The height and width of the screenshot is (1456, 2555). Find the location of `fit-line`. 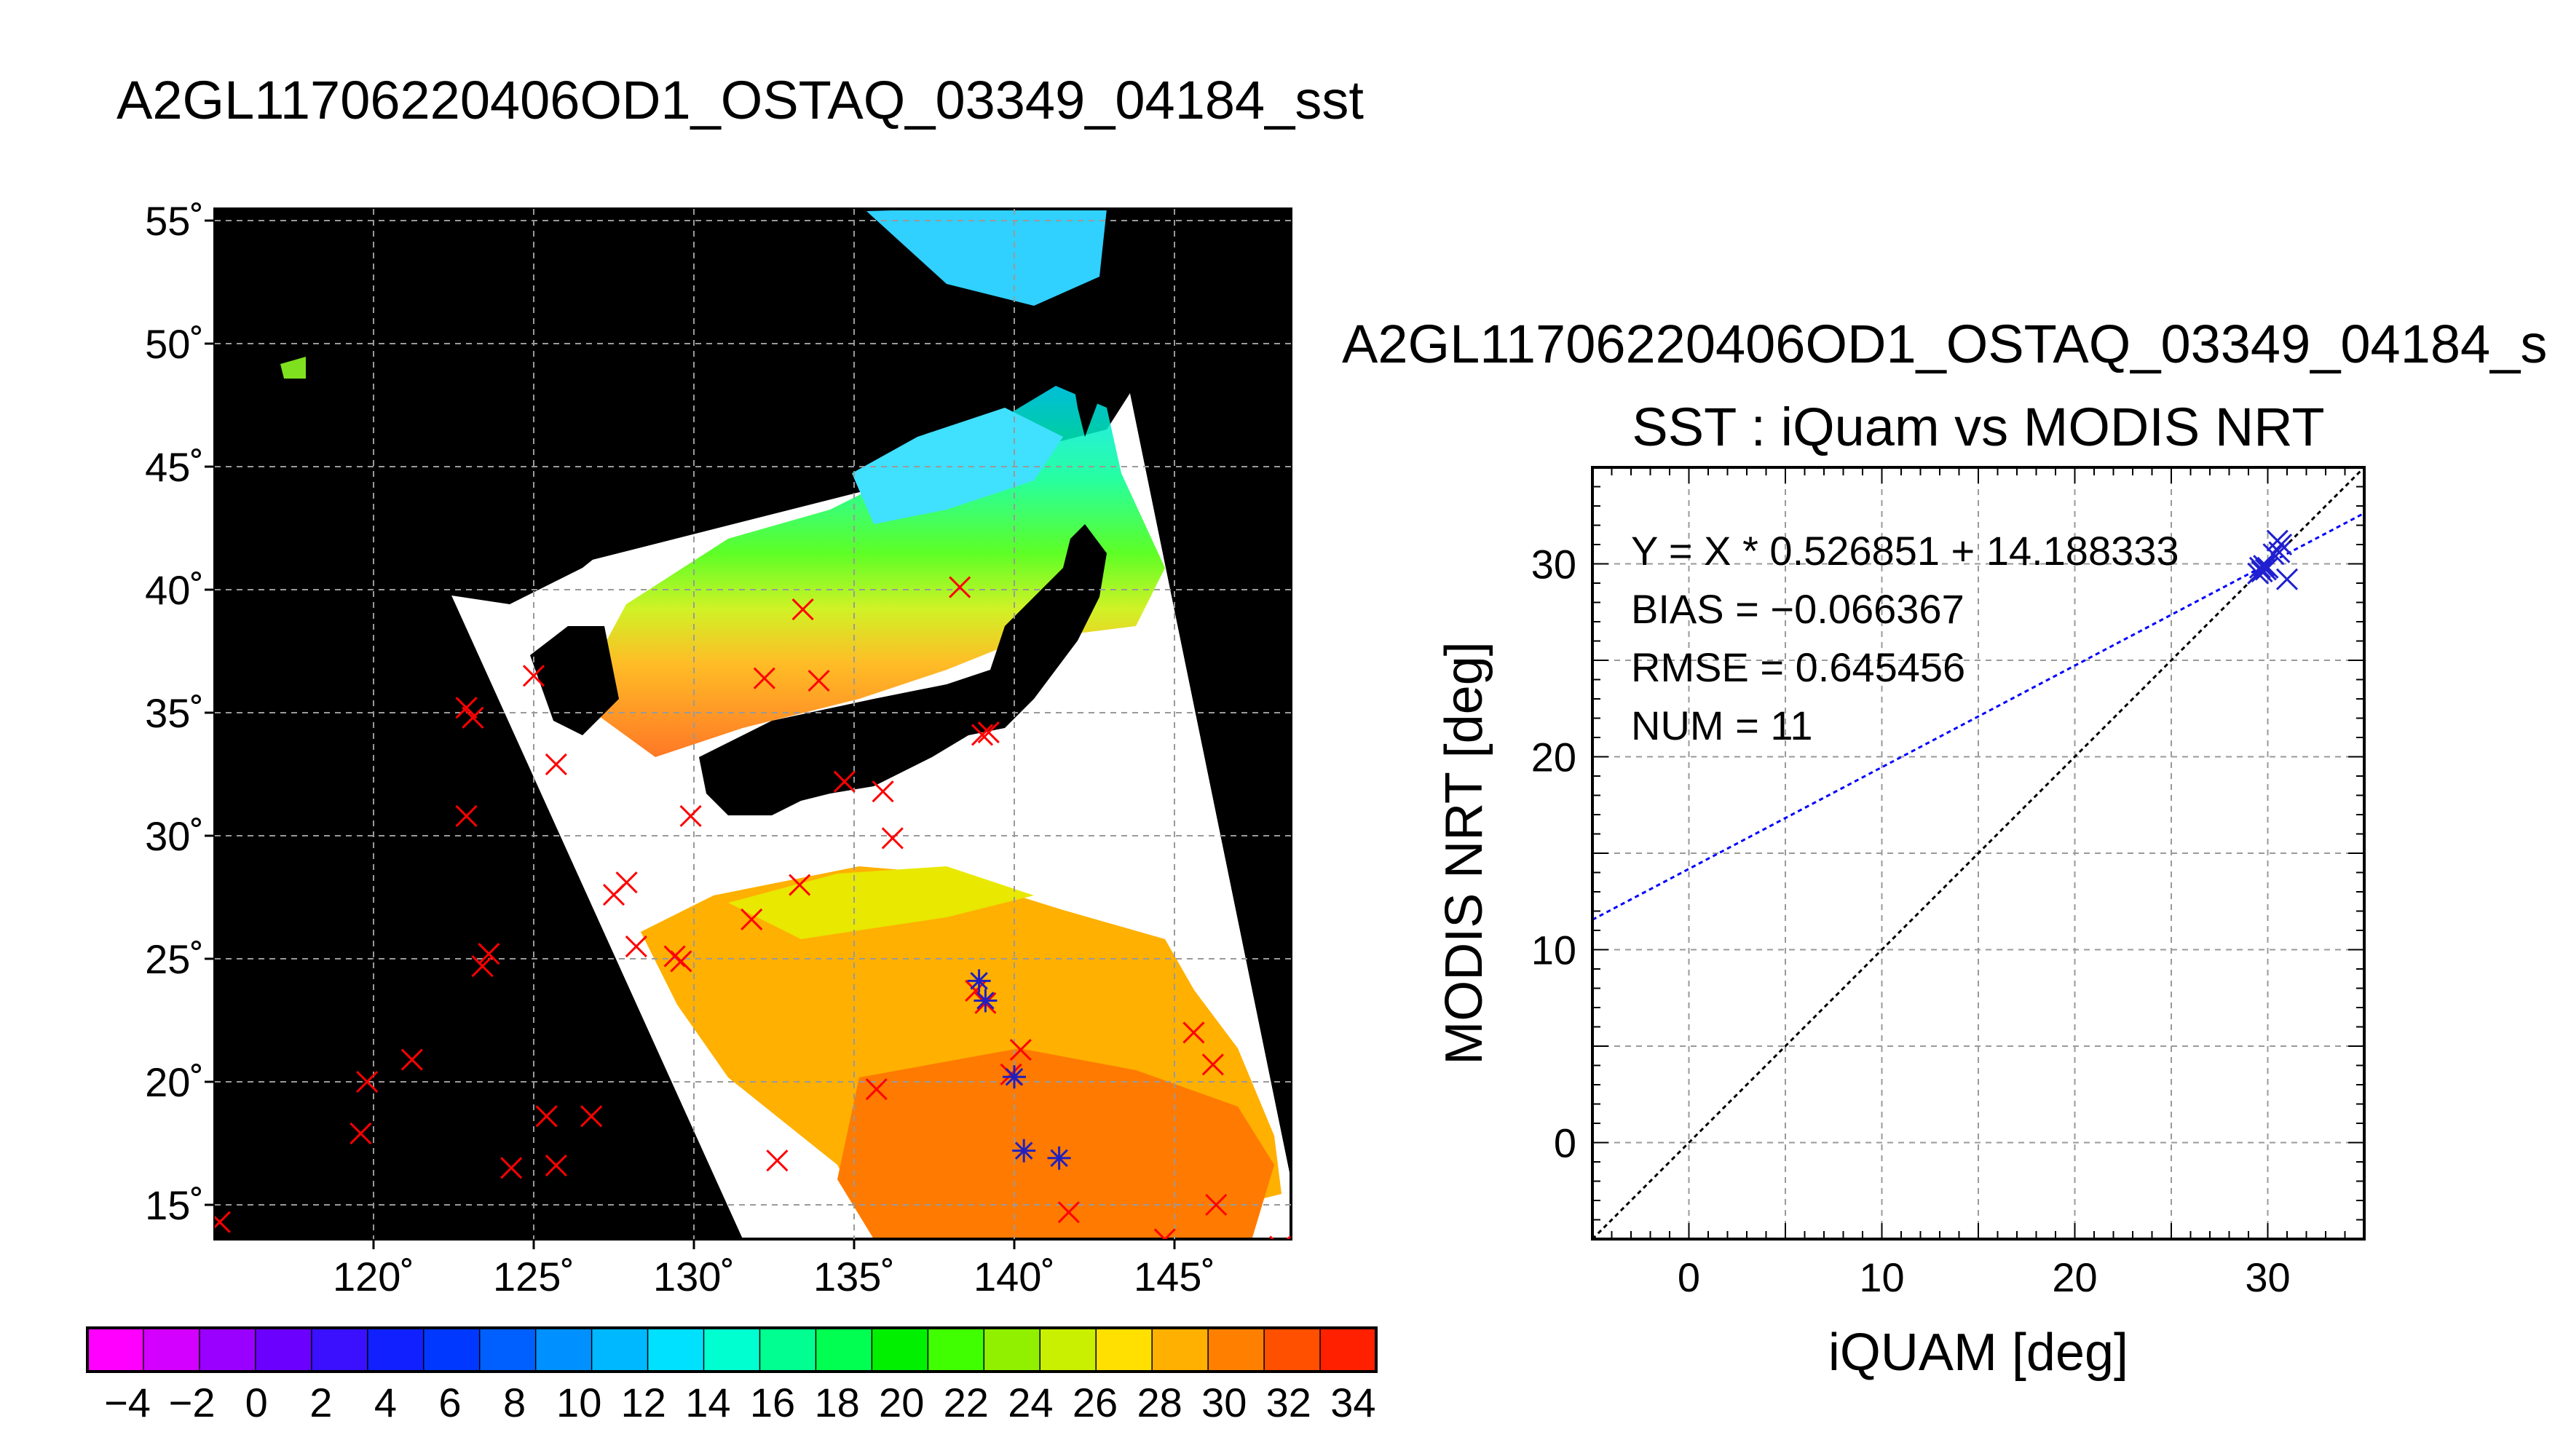

fit-line is located at coordinates (1978, 716).